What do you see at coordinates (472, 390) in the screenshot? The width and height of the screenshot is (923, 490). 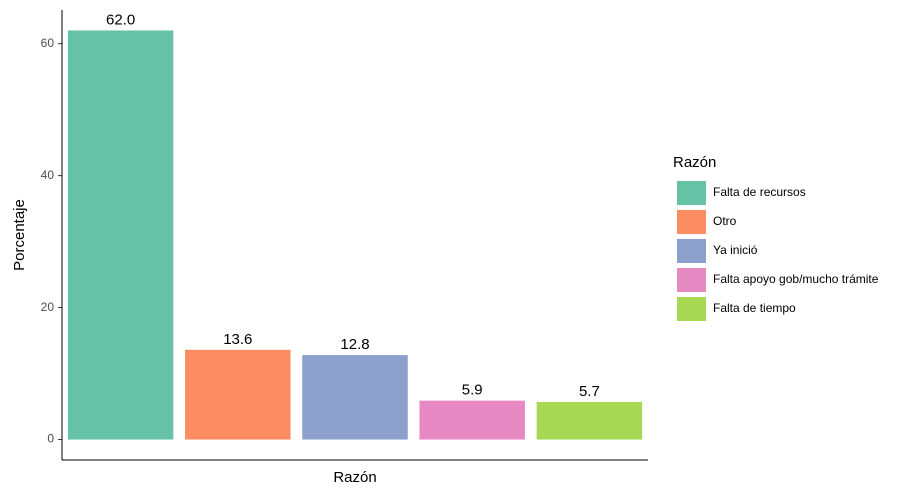 I see `value-label: 5.9` at bounding box center [472, 390].